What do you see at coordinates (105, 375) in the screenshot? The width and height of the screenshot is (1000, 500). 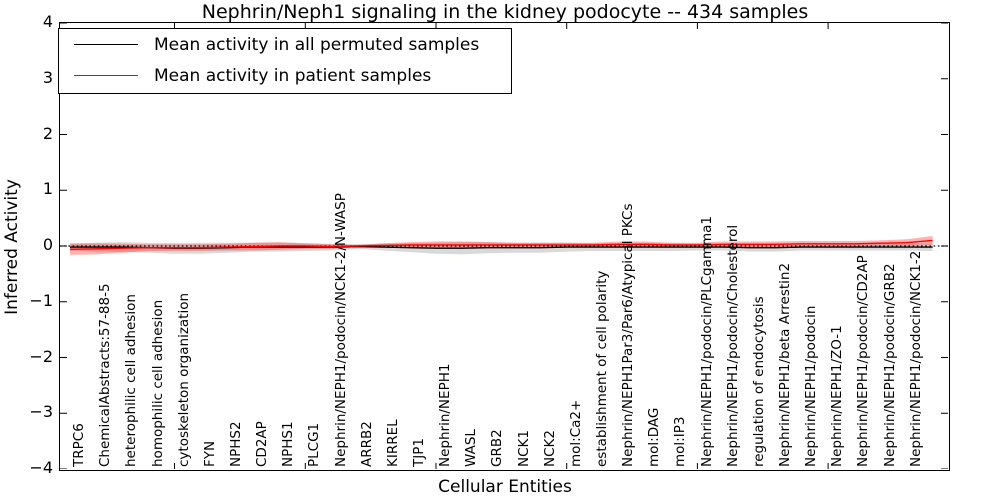 I see `x-entity-label: ChemicalAbstracts:57-88-5` at bounding box center [105, 375].